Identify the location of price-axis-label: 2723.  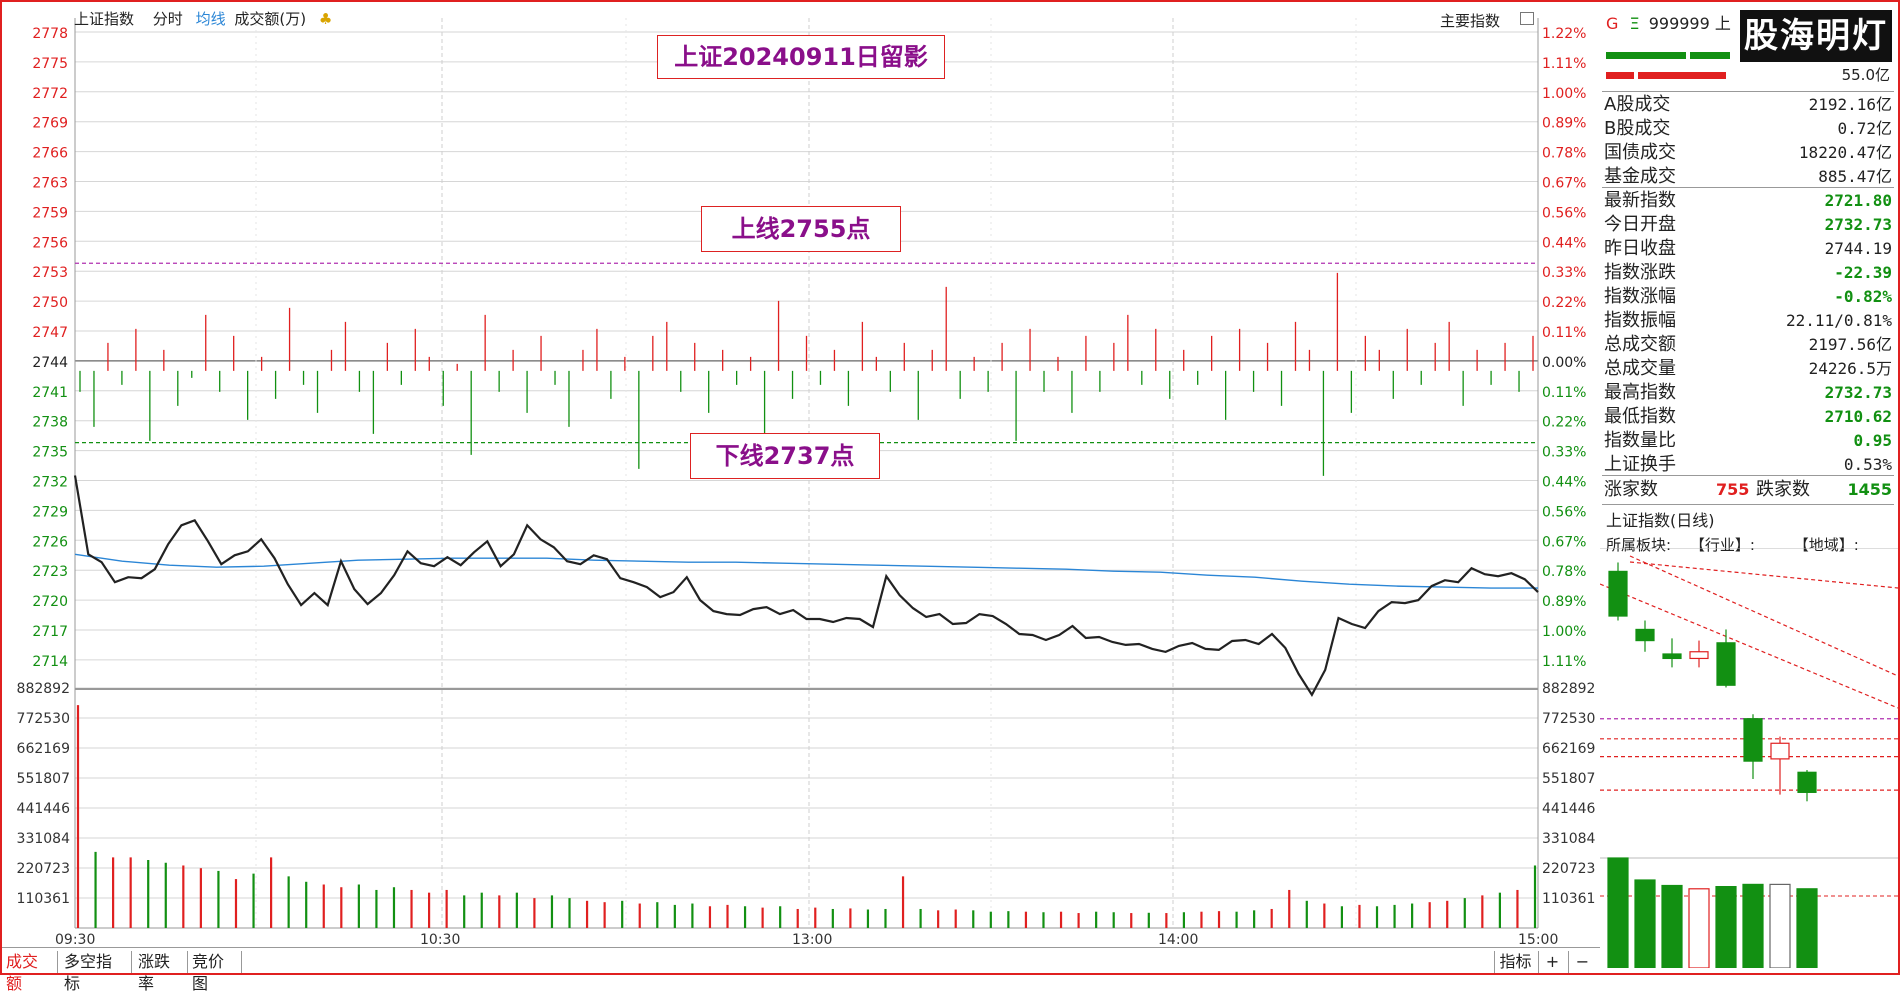
(50, 572).